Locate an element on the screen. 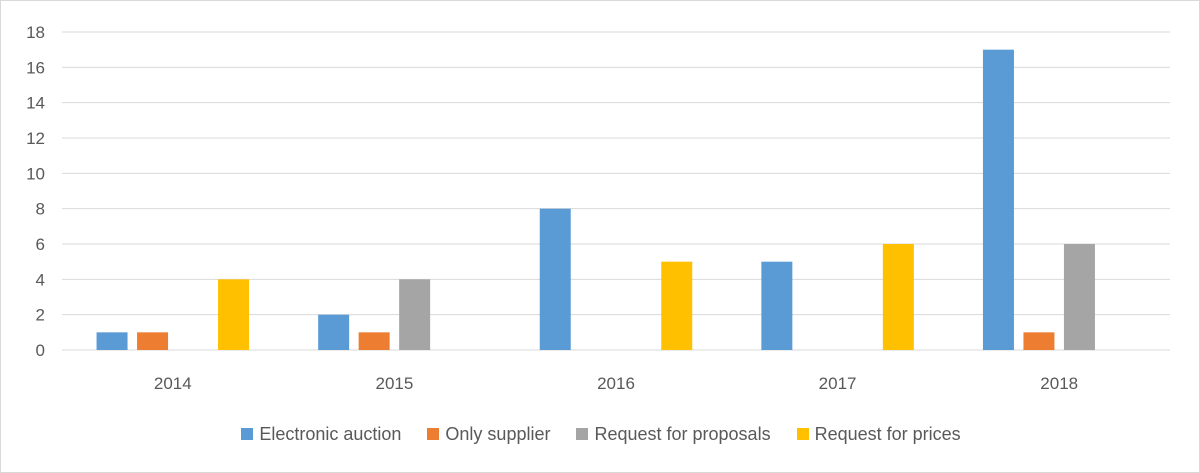  legend-swatch-request-for-prices is located at coordinates (802, 434).